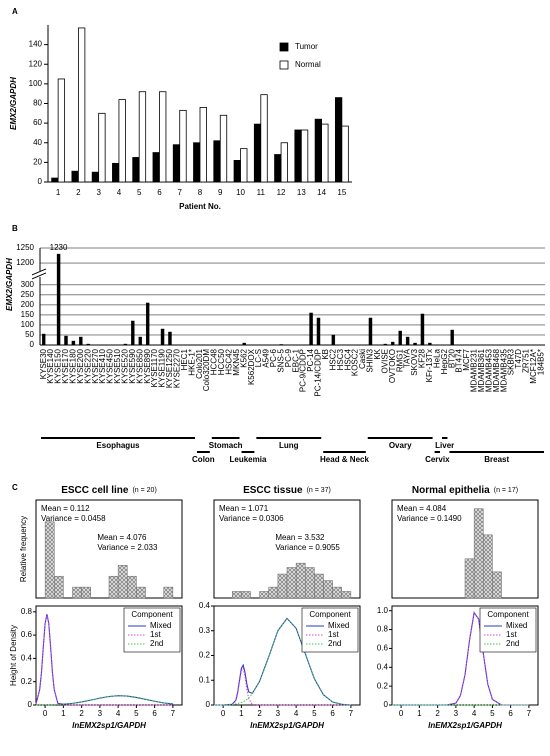 Image resolution: width=550 pixels, height=756 pixels. I want to click on y-tick-label: 0.2, so click(27, 681).